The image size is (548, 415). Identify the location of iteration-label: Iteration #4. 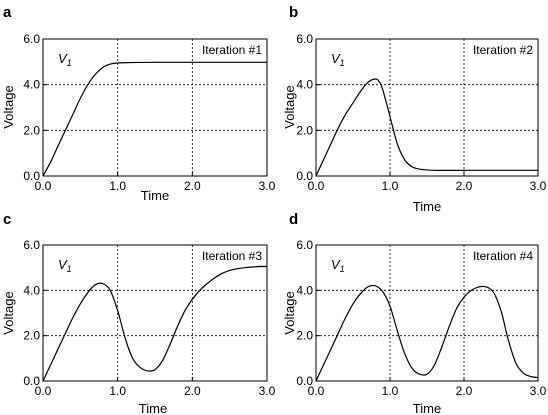
(503, 256).